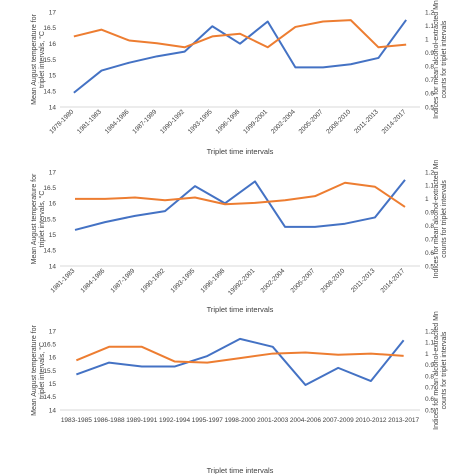 The image size is (474, 474). I want to click on x-tick-label: 1978-1980, so click(61, 121).